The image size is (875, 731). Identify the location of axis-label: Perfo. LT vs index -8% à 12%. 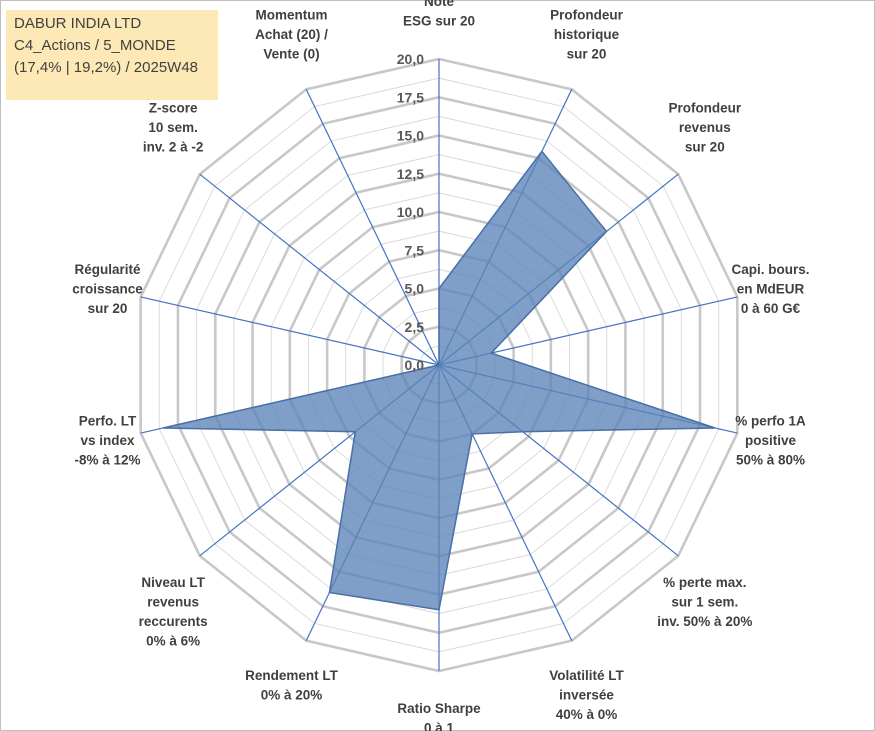
(108, 440).